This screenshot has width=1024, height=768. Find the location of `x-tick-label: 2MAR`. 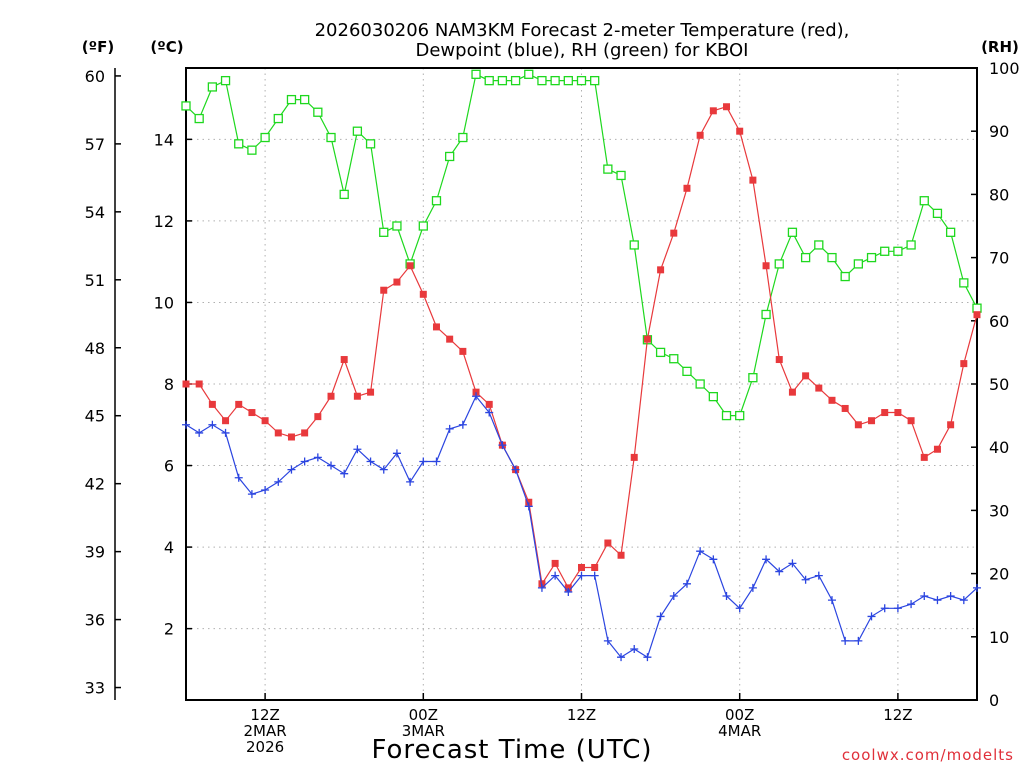

x-tick-label: 2MAR is located at coordinates (265, 731).